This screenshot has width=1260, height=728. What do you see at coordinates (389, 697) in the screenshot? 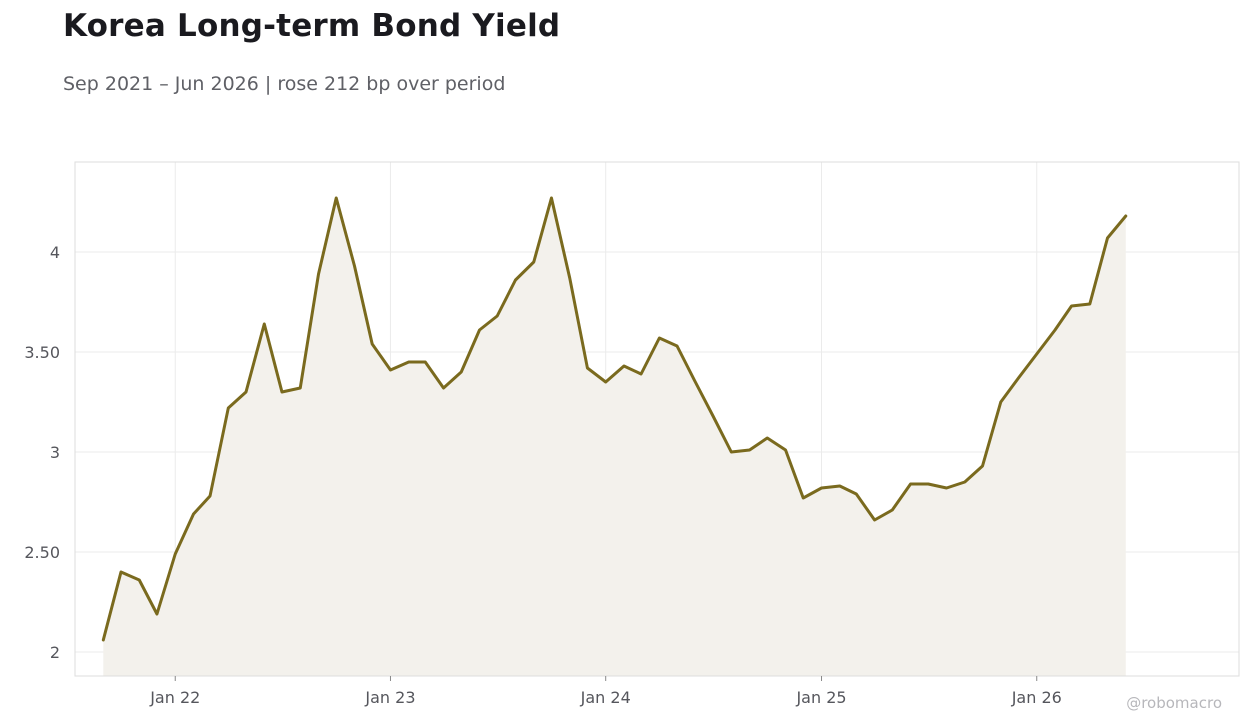
I see `x-tick-label: Jan 23` at bounding box center [389, 697].